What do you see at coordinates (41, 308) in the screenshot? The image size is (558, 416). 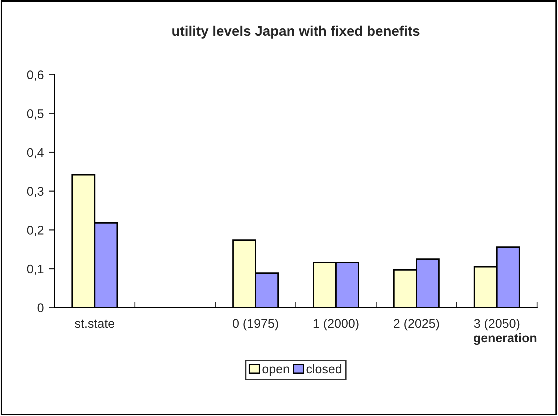 I see `y-tick-label: 0` at bounding box center [41, 308].